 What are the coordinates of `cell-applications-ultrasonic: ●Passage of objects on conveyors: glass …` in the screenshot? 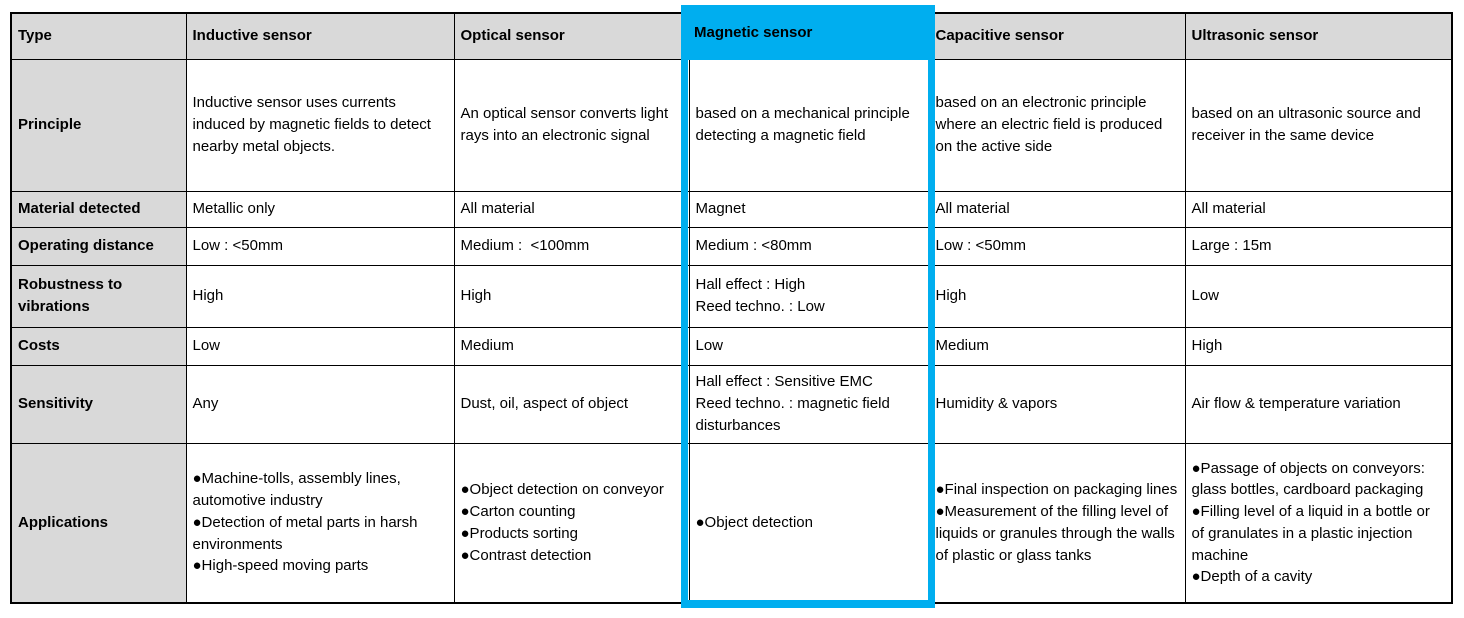 It's located at (1318, 523).